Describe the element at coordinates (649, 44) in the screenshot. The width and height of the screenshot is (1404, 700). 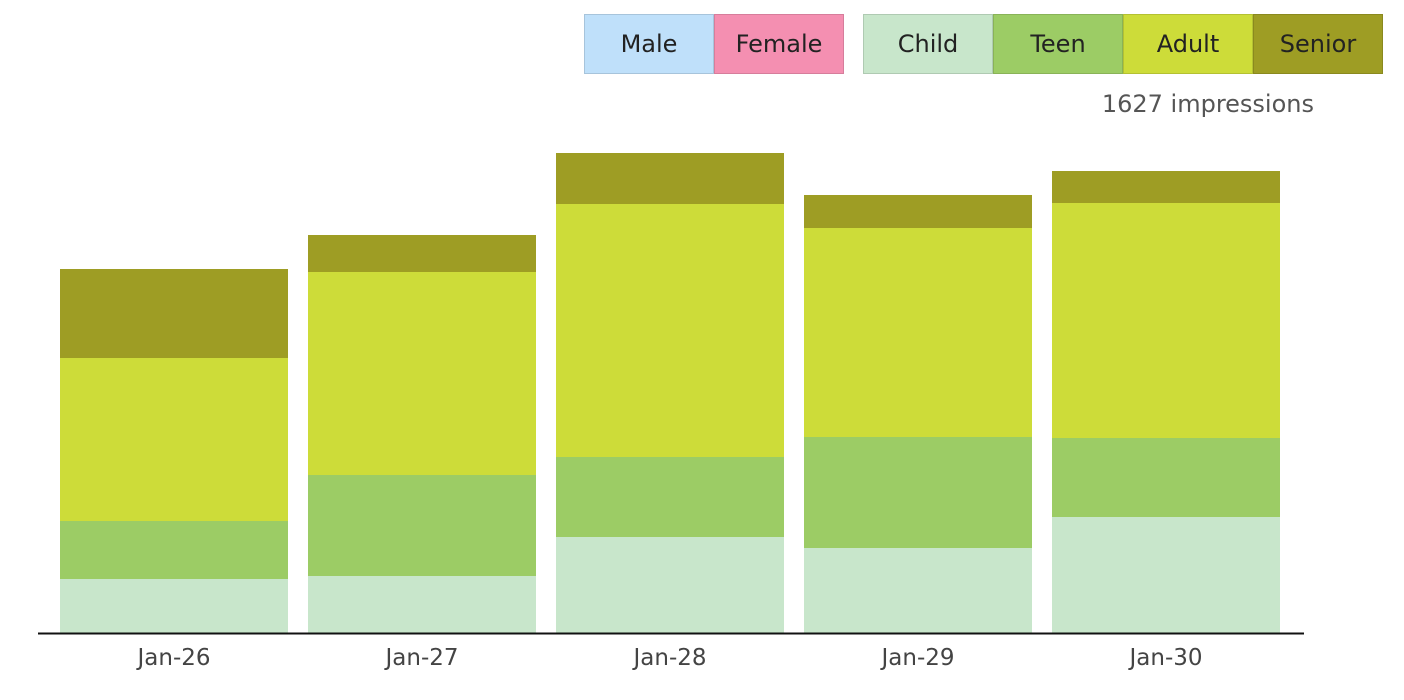
I see `legend-male-button: Male` at that location.